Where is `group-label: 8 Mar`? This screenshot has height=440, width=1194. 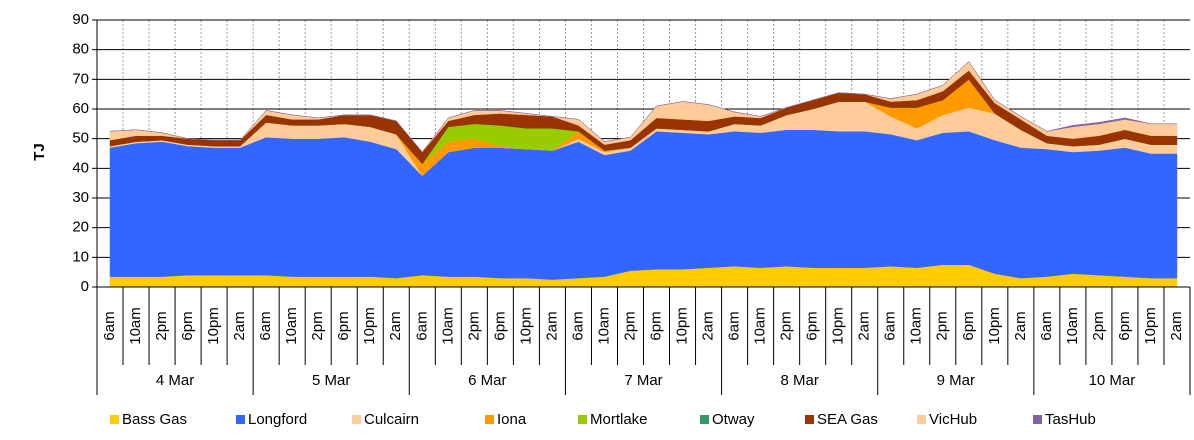
group-label: 8 Mar is located at coordinates (799, 380).